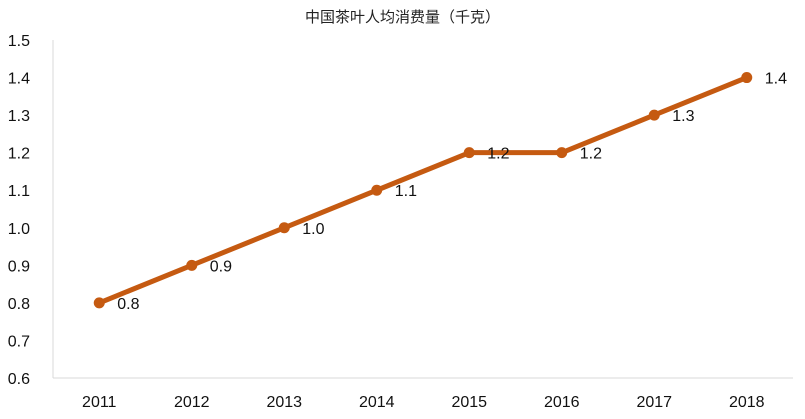 This screenshot has height=419, width=805. What do you see at coordinates (776, 79) in the screenshot?
I see `data-label: 1.4` at bounding box center [776, 79].